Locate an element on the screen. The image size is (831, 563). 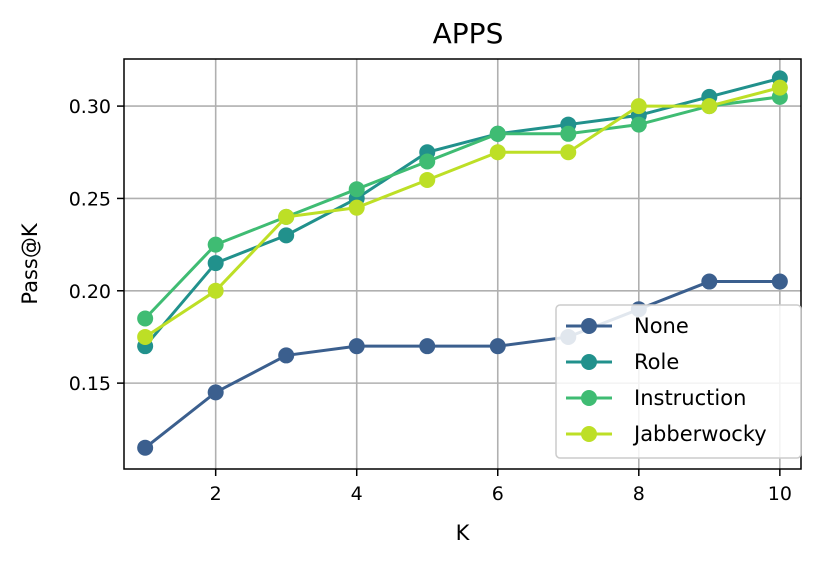
x-axis-label: K is located at coordinates (463, 533).